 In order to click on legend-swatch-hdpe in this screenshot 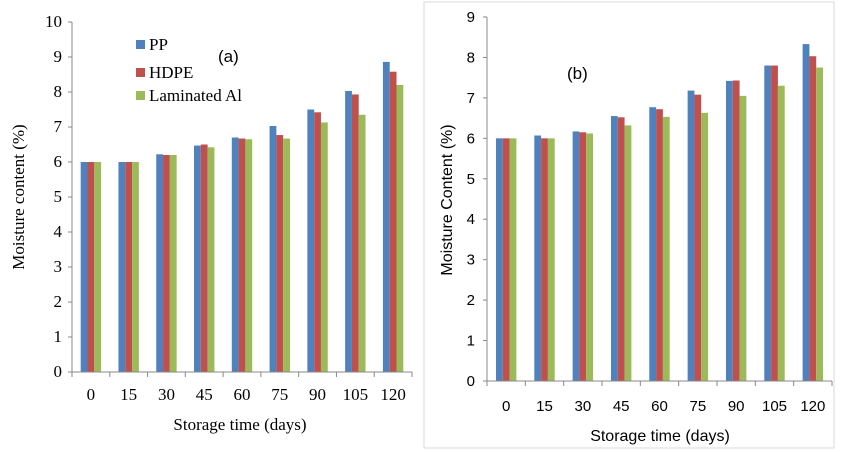, I will do `click(140, 72)`.